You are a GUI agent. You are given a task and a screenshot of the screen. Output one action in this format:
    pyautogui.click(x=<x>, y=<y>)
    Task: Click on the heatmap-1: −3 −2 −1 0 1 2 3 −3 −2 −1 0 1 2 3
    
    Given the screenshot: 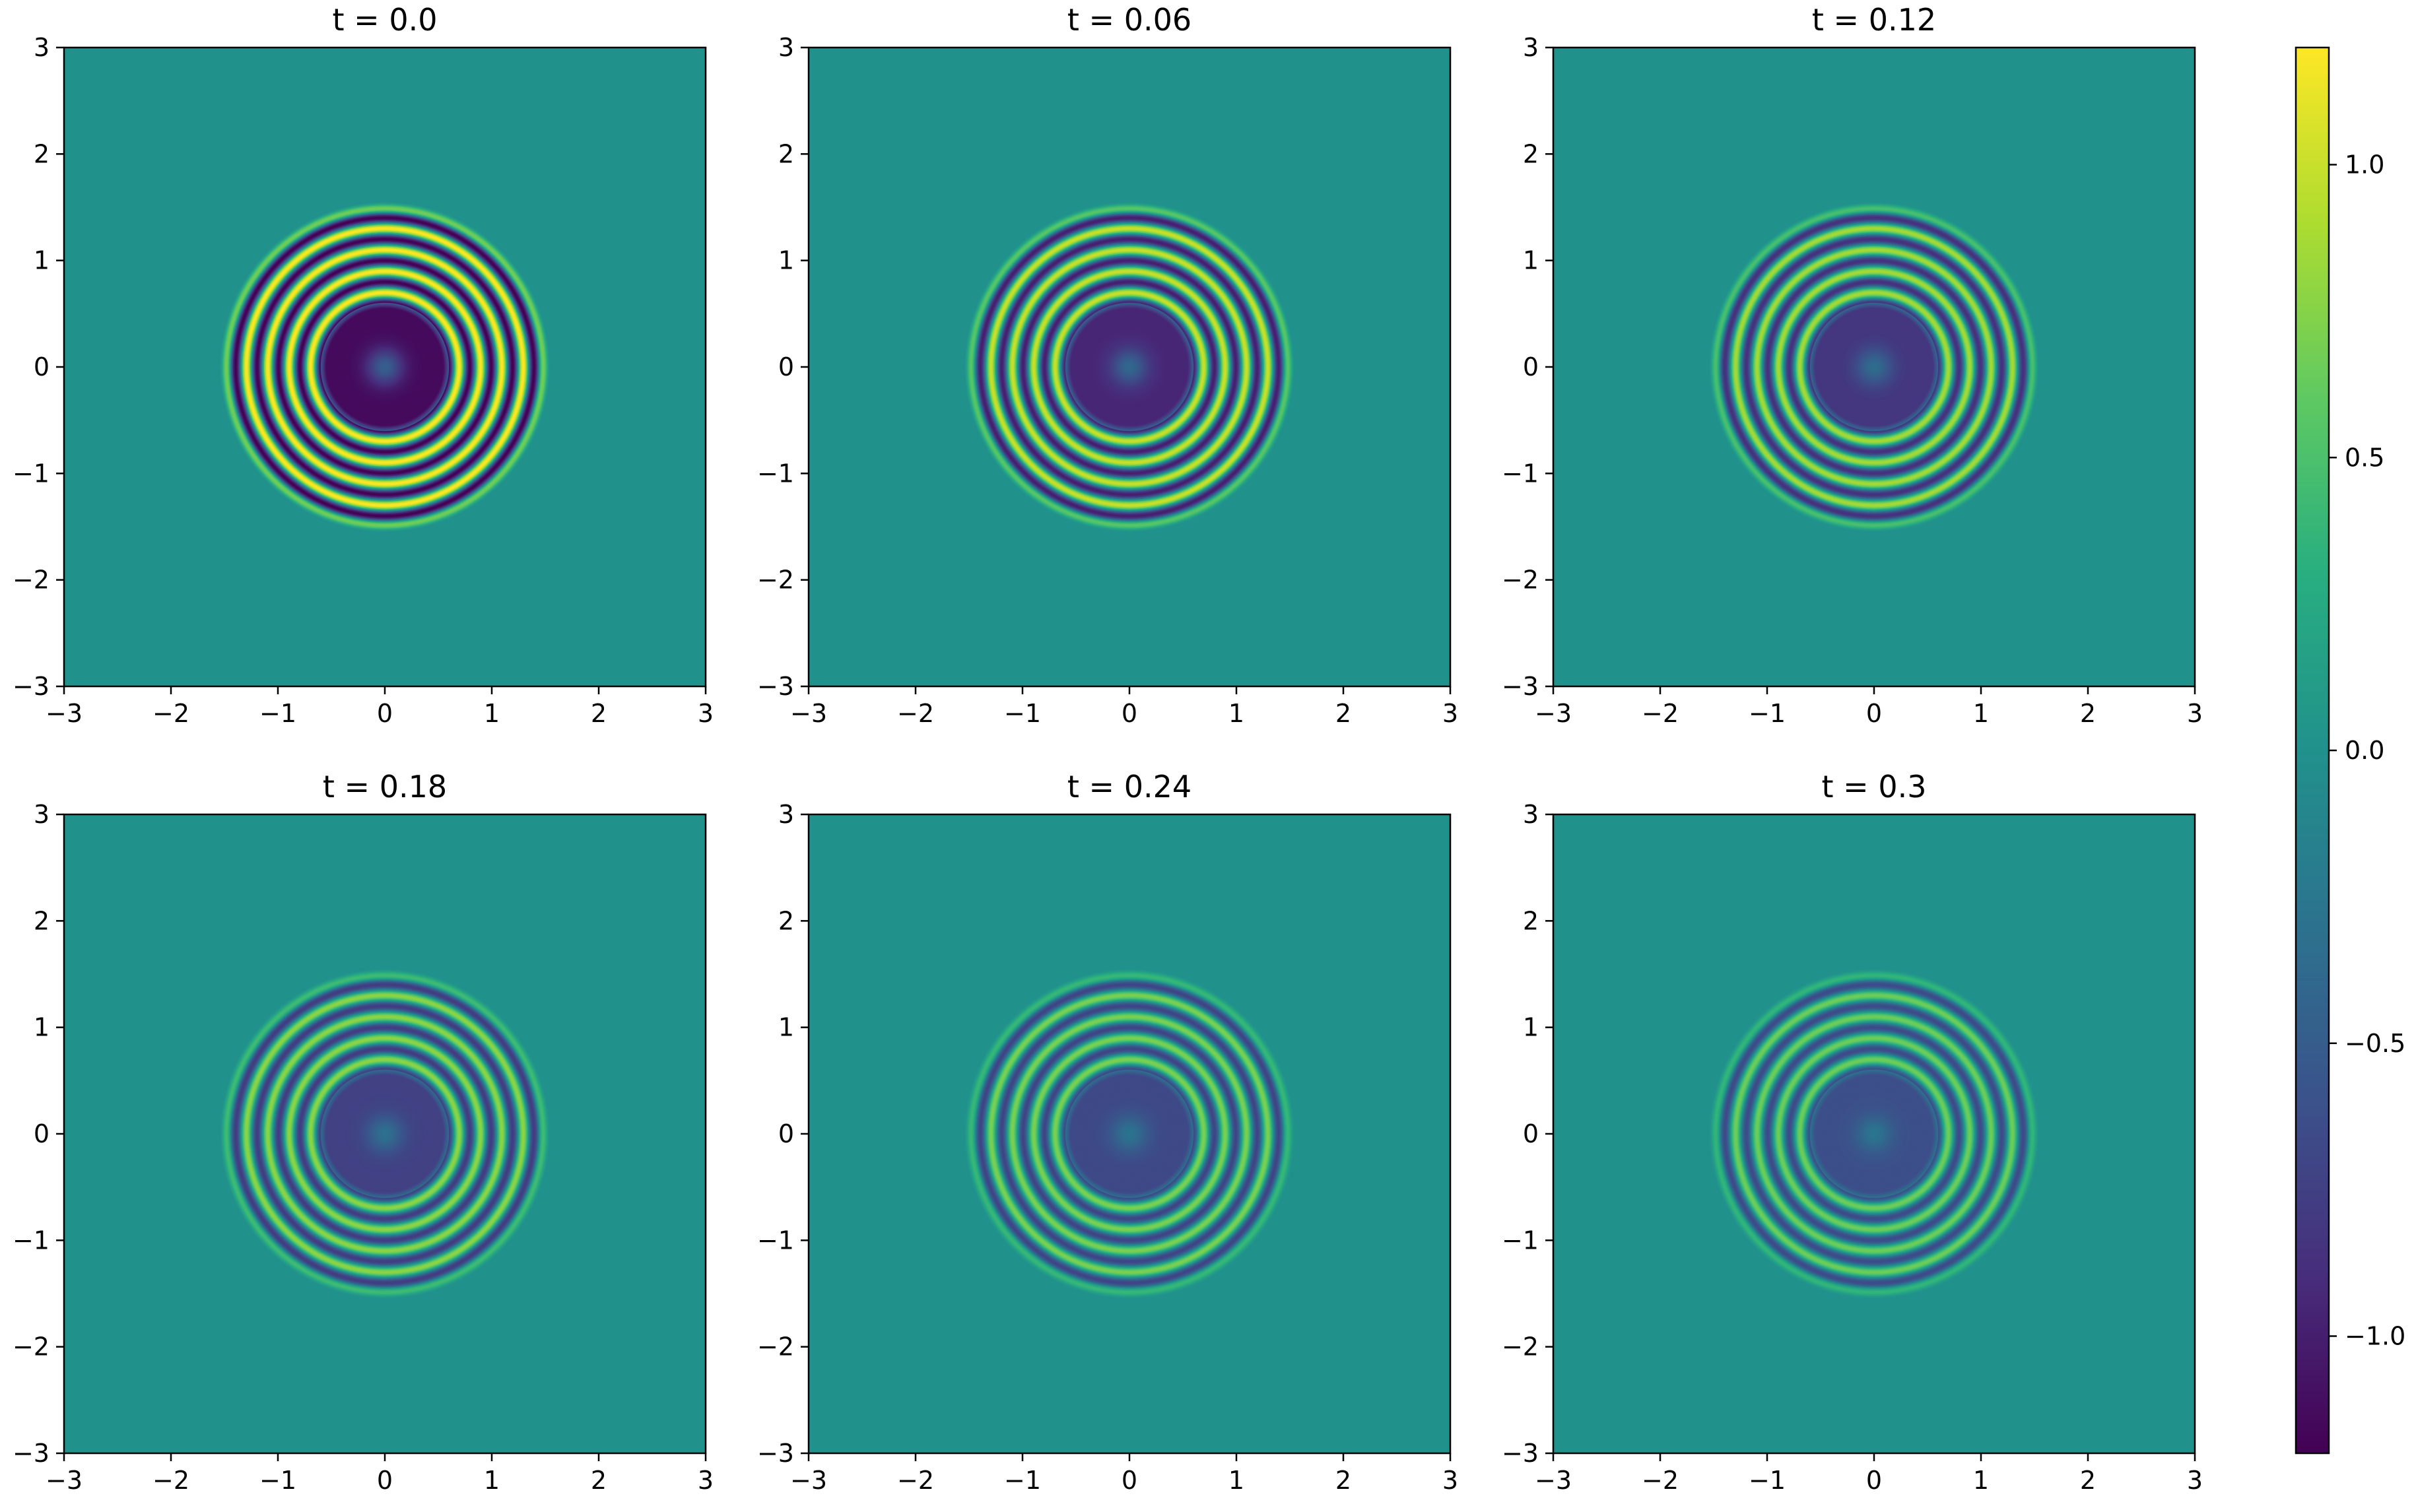 What is the action you would take?
    pyautogui.click(x=363, y=380)
    